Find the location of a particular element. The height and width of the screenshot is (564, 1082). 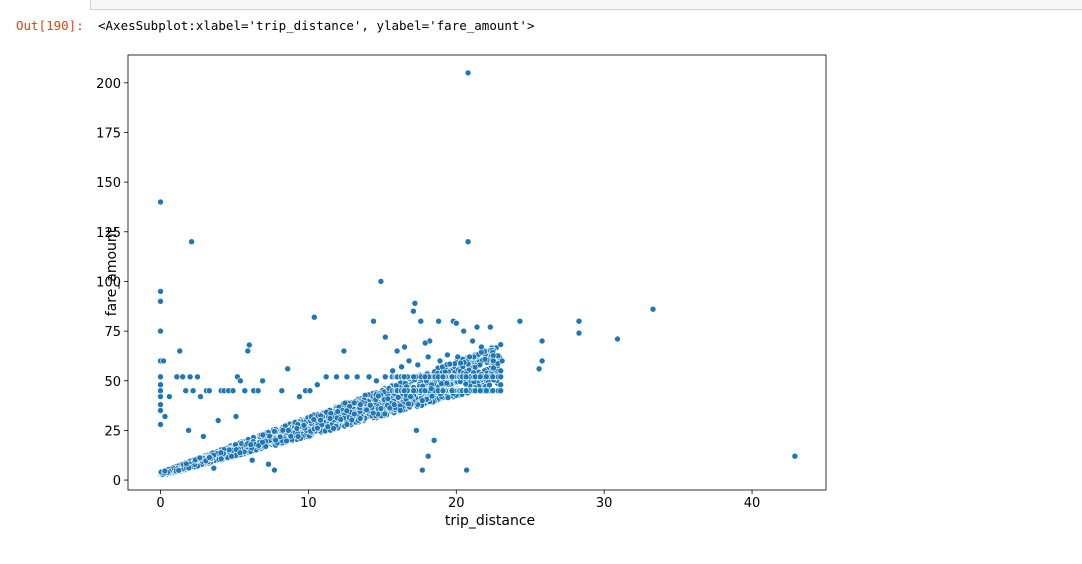

previous-input-cell is located at coordinates (586, 5).